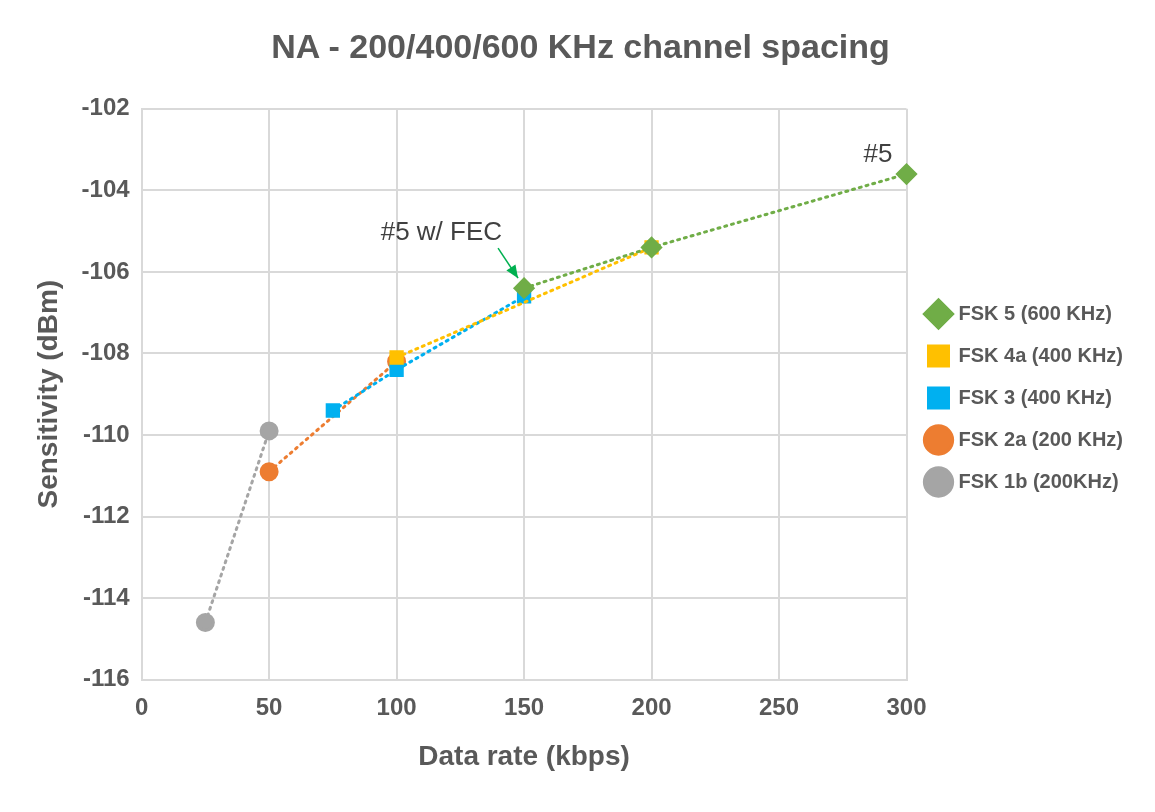 Image resolution: width=1155 pixels, height=812 pixels. I want to click on legend-label: FSK 1b (200KHz), so click(1038, 480).